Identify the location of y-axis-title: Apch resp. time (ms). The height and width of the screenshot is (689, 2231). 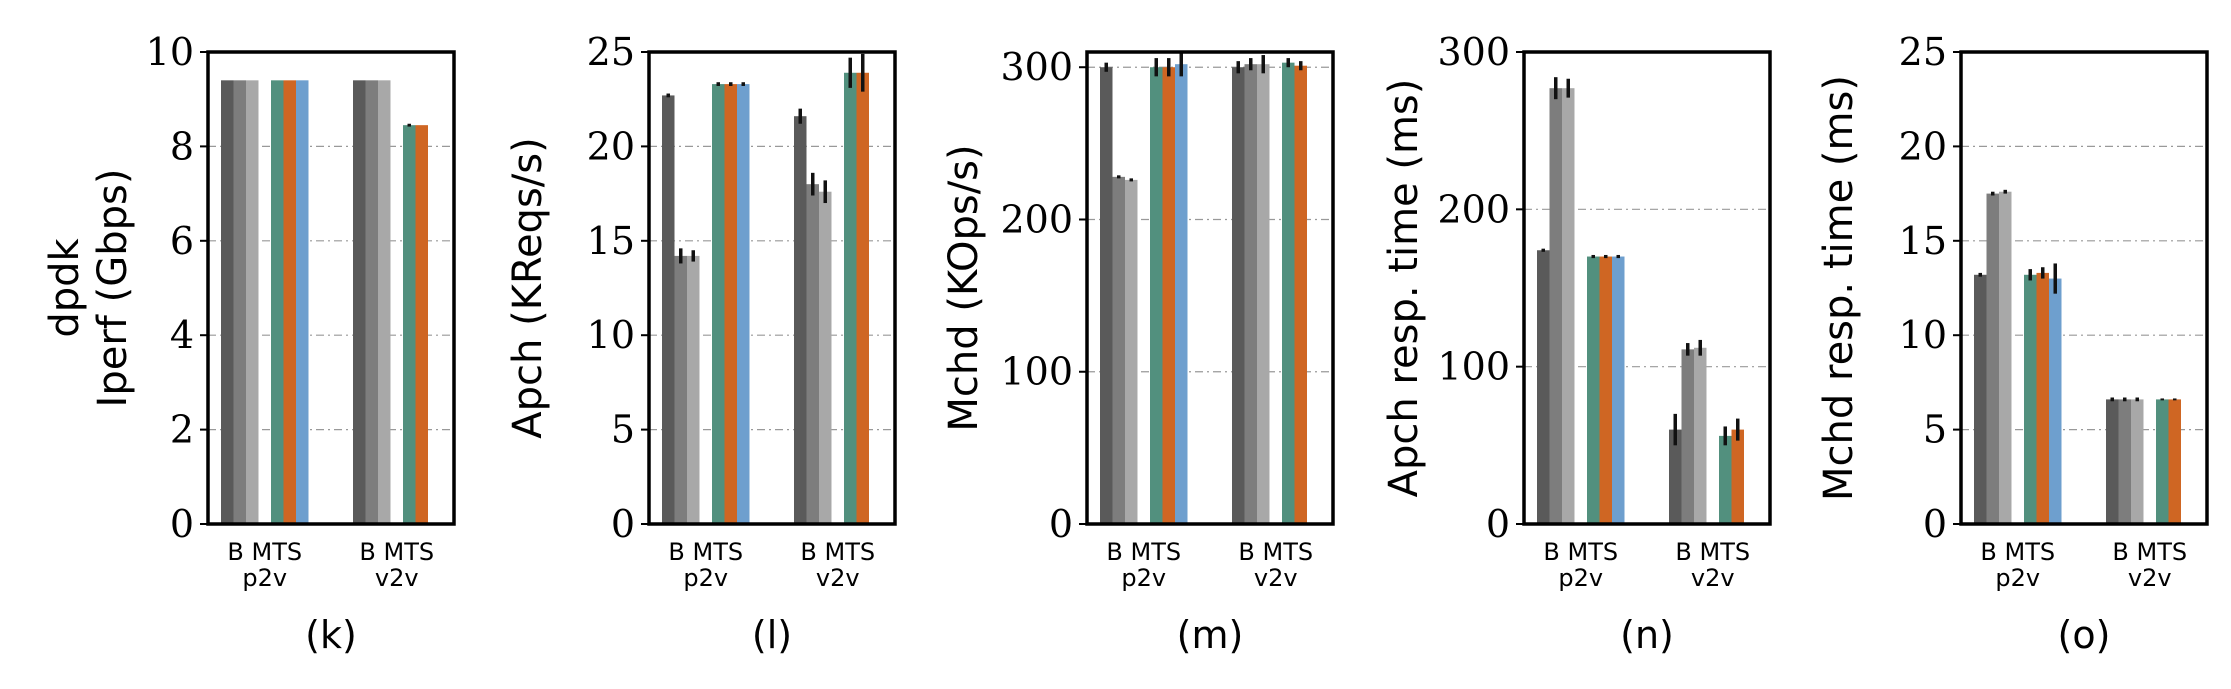
(1404, 288).